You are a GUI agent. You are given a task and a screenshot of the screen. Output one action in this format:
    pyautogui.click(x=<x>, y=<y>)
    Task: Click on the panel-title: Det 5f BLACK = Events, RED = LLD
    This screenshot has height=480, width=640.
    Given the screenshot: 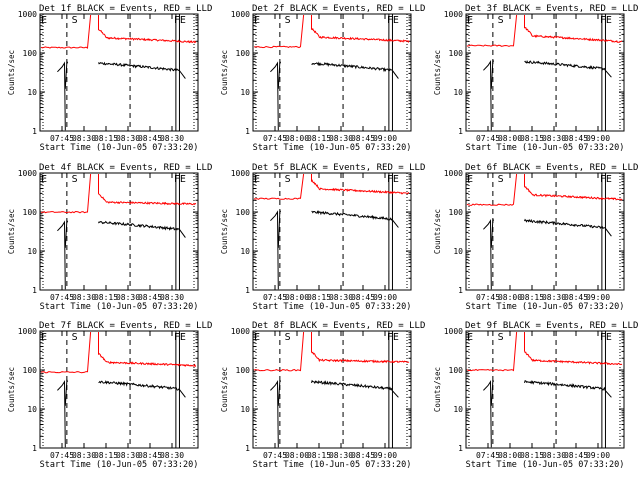 What is the action you would take?
    pyautogui.click(x=338, y=168)
    